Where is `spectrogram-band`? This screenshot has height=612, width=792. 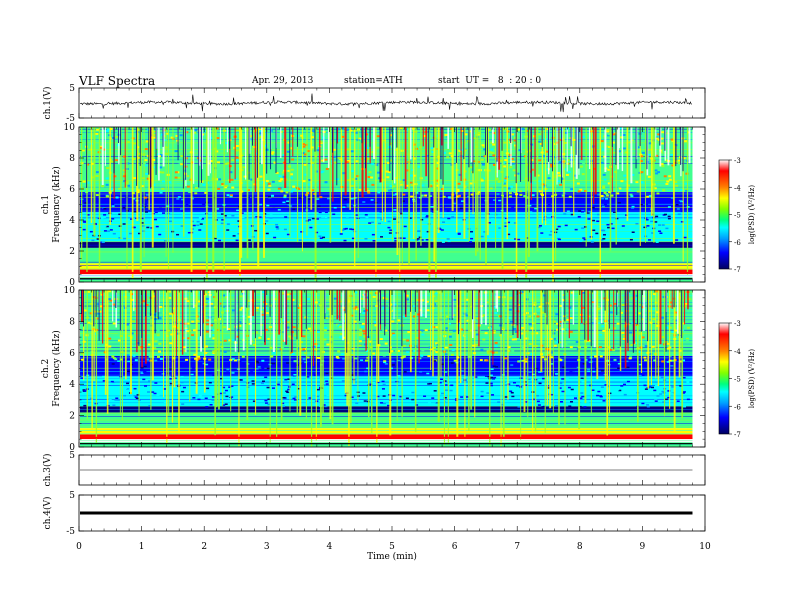 spectrogram-band is located at coordinates (386, 279).